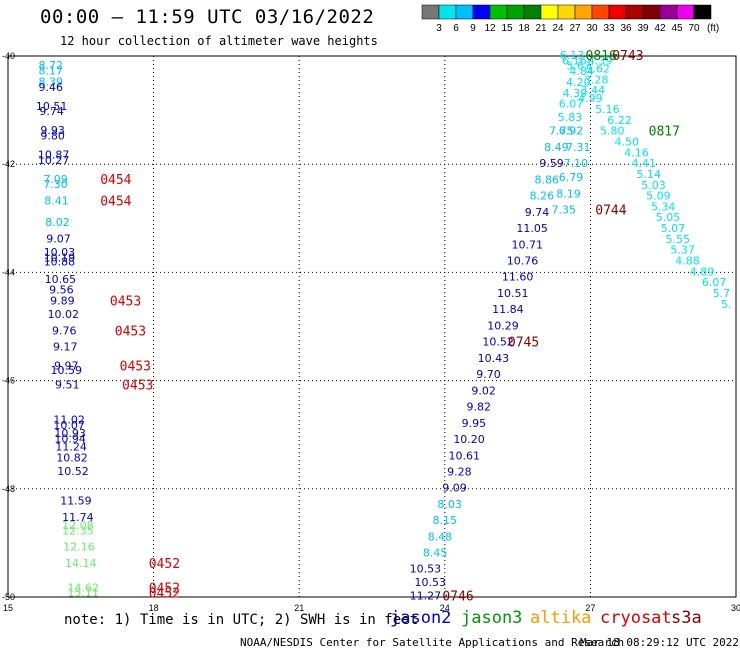 The image size is (740, 650). I want to click on swh-value-label: 14.62, so click(83, 587).